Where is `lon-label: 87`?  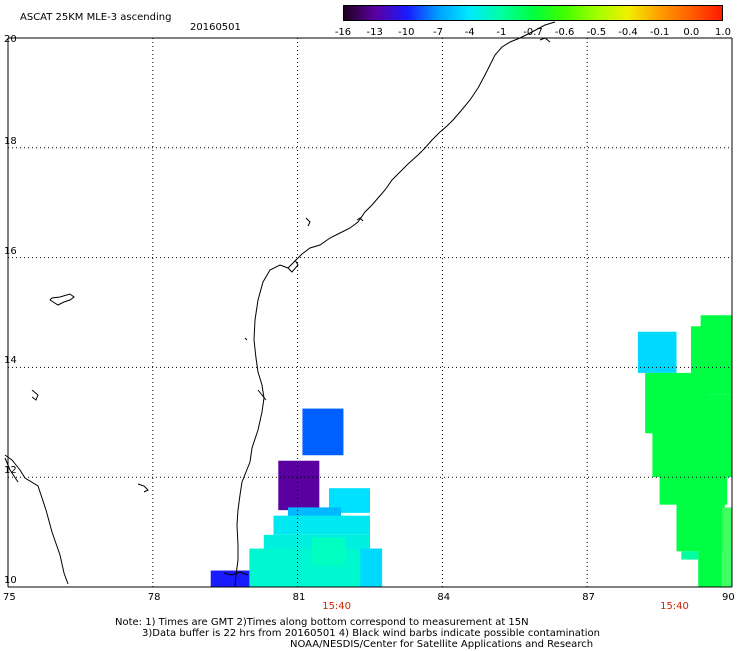
lon-label: 87 is located at coordinates (588, 597).